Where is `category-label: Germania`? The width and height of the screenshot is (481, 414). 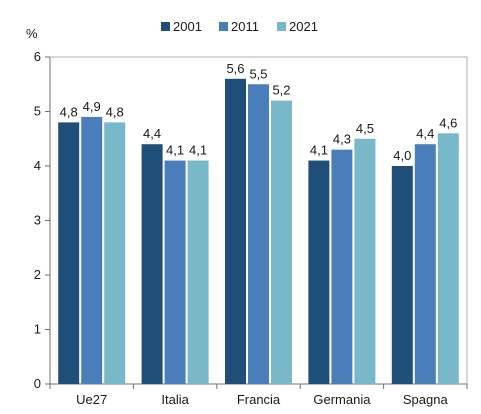
category-label: Germania is located at coordinates (342, 399).